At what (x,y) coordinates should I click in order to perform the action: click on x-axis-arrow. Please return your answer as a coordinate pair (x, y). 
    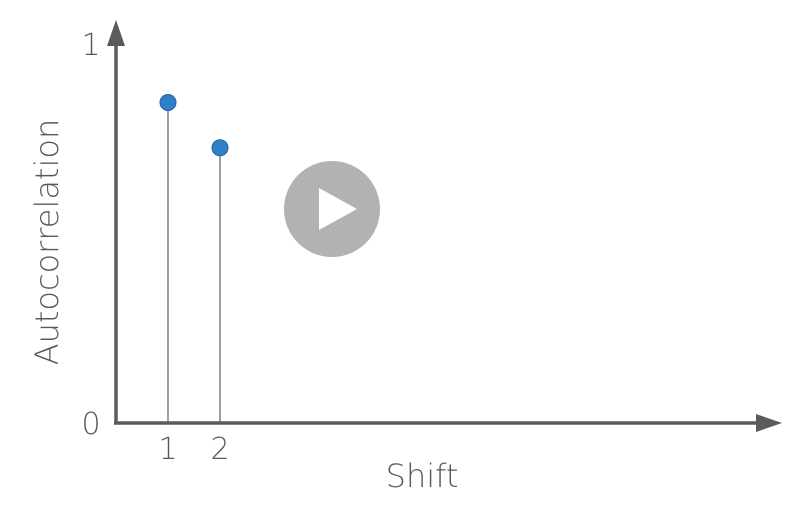
    Looking at the image, I should click on (769, 423).